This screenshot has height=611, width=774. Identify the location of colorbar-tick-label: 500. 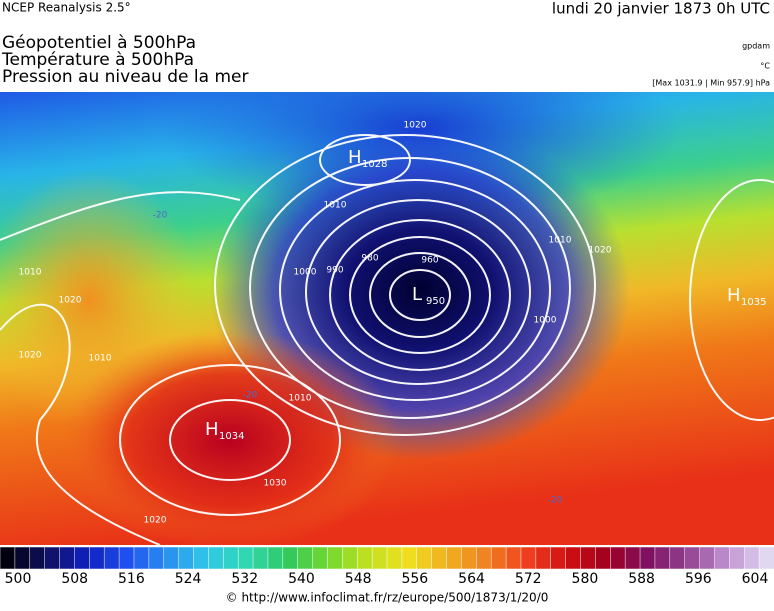
(18, 579).